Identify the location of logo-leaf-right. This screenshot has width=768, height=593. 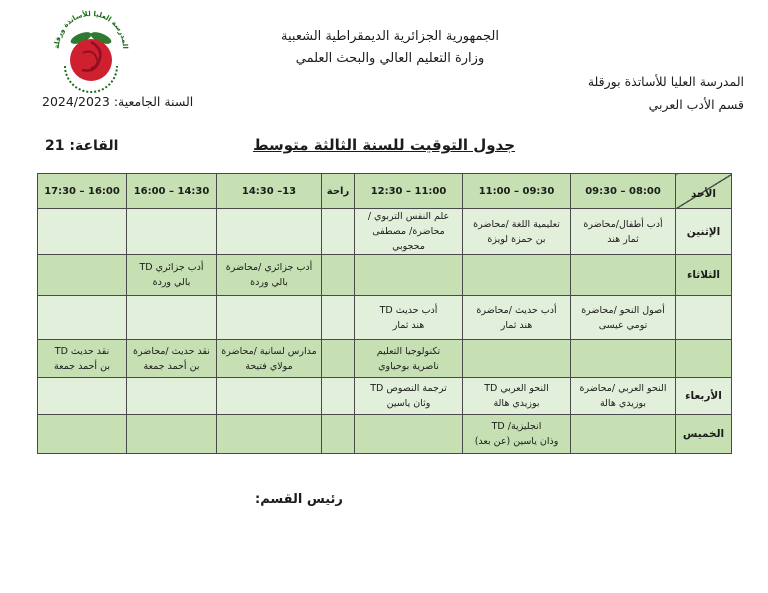
(101, 38).